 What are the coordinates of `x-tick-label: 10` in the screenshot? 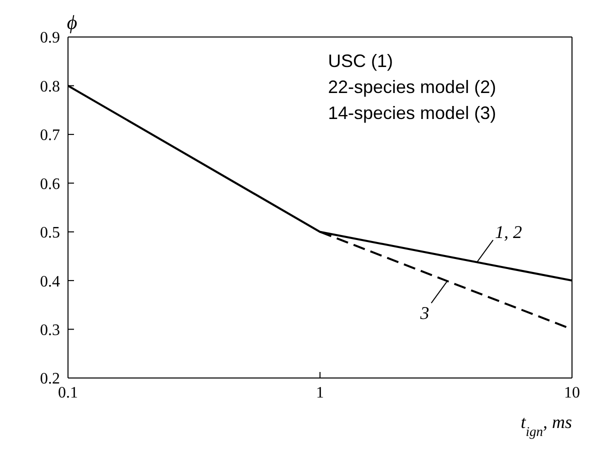 It's located at (572, 393).